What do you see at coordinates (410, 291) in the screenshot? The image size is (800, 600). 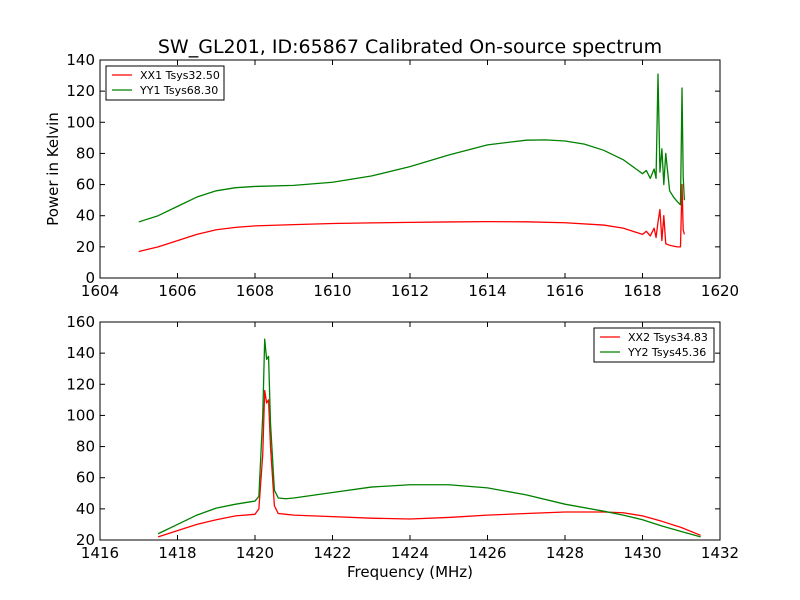 I see `x-tick-label: 1612` at bounding box center [410, 291].